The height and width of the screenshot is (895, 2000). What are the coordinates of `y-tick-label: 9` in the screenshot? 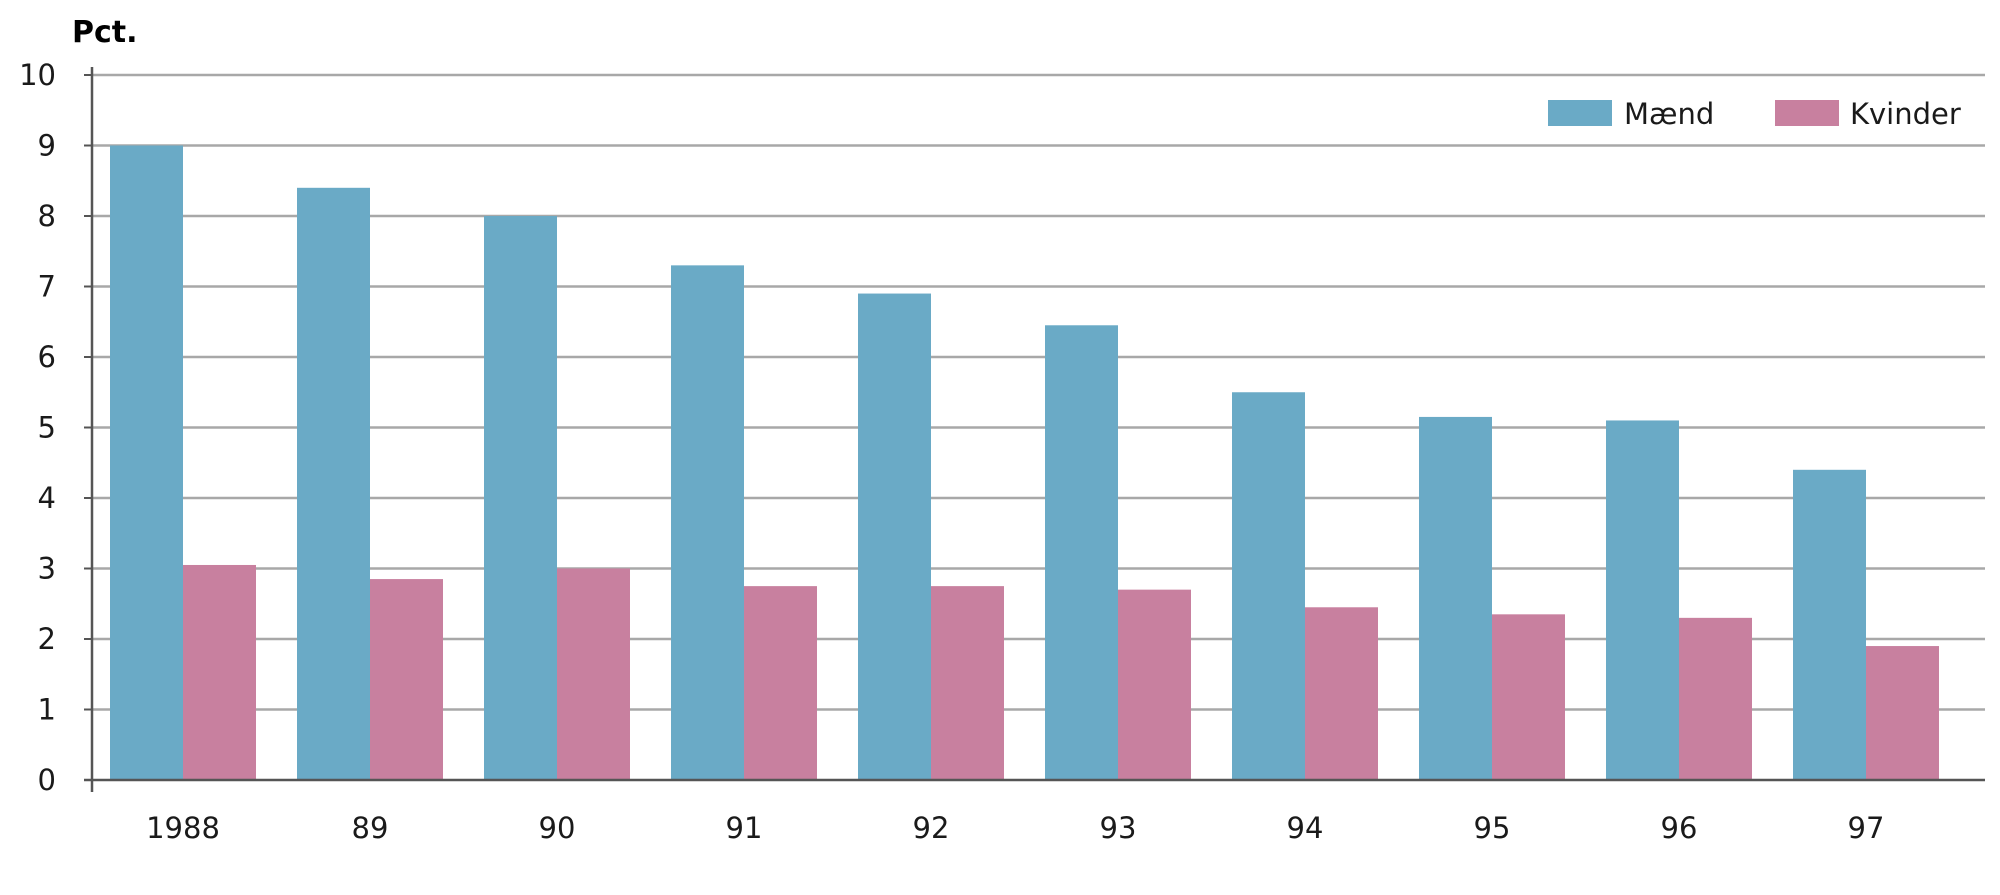 It's located at (47, 146).